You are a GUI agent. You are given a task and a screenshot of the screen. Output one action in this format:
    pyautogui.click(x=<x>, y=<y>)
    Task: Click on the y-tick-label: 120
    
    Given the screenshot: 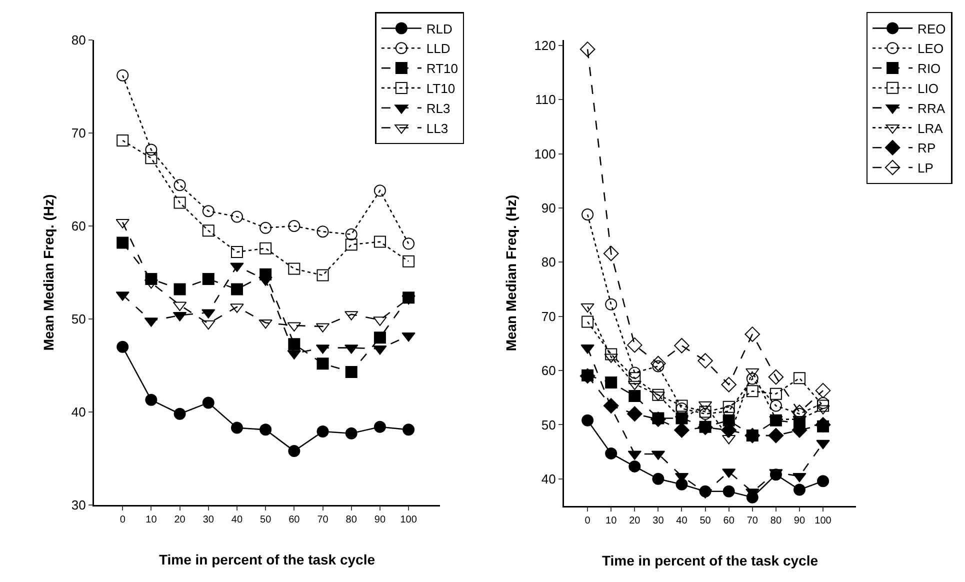 What is the action you would take?
    pyautogui.click(x=545, y=45)
    